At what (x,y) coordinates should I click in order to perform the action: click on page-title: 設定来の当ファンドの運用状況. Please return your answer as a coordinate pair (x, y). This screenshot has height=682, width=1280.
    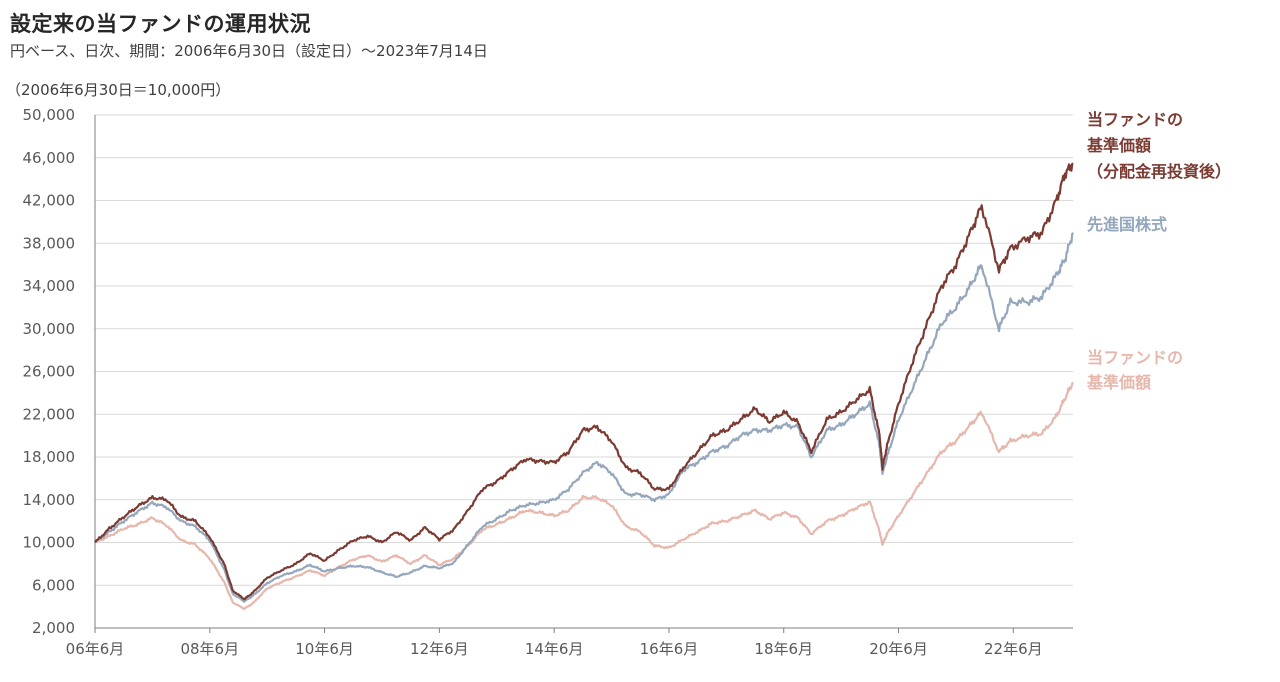
    Looking at the image, I should click on (160, 24).